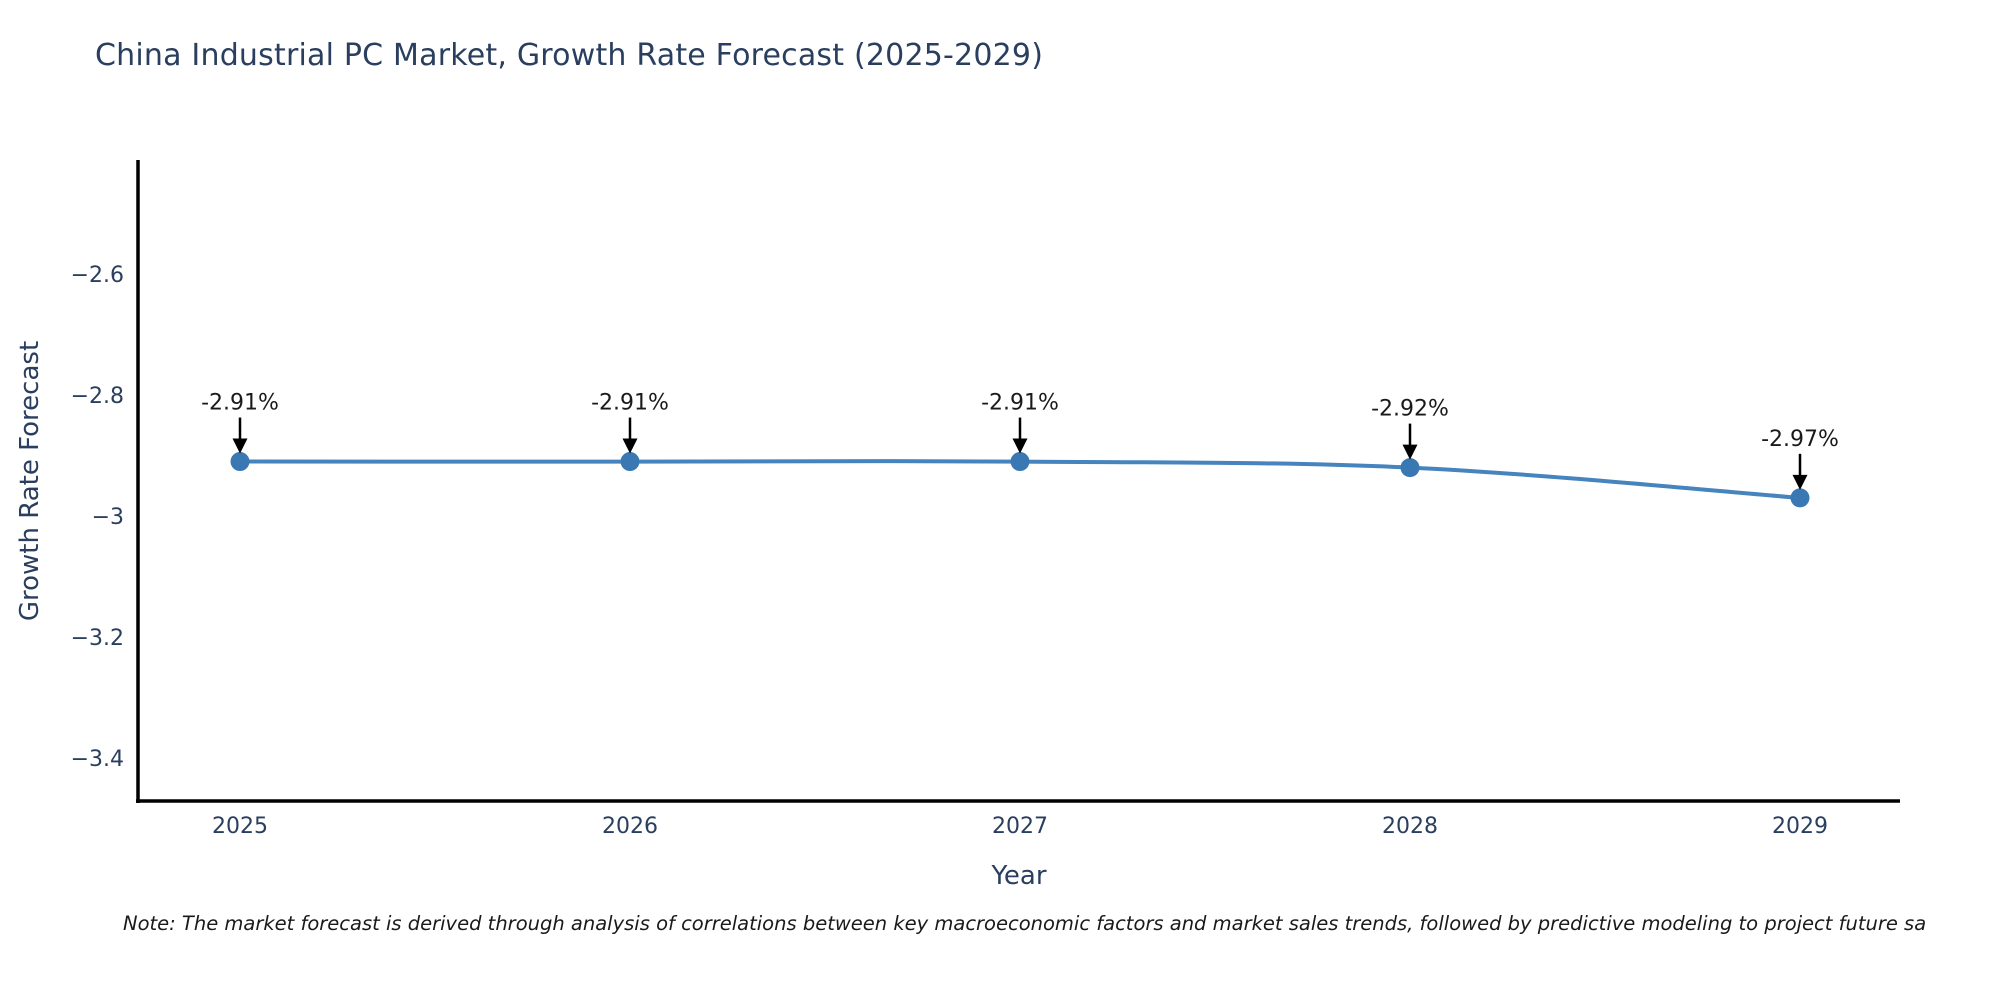 This screenshot has height=1000, width=2000. Describe the element at coordinates (1410, 409) in the screenshot. I see `point-annotation: -2.92%` at that location.